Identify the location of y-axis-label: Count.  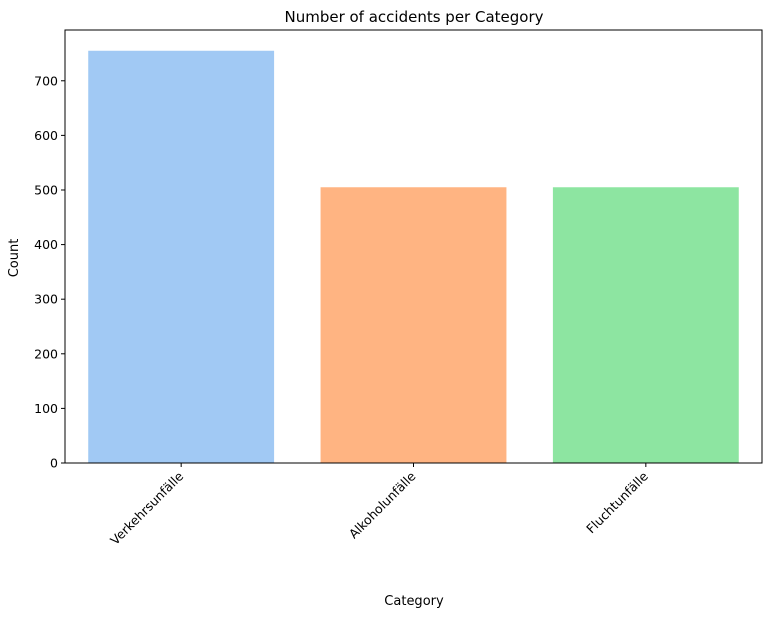
(14, 258).